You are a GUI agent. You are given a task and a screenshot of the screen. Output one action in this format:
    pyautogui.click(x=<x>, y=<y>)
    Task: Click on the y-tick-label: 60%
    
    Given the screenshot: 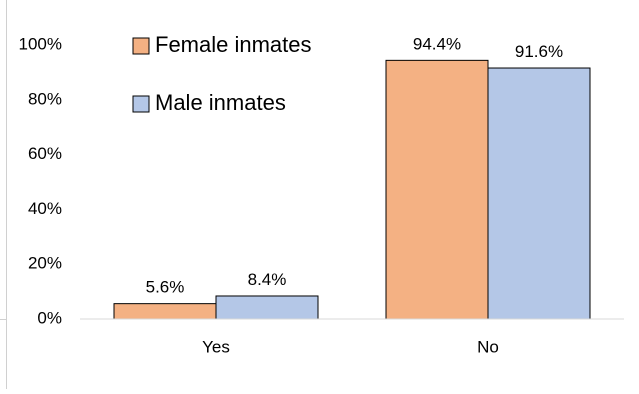 What is the action you would take?
    pyautogui.click(x=45, y=153)
    